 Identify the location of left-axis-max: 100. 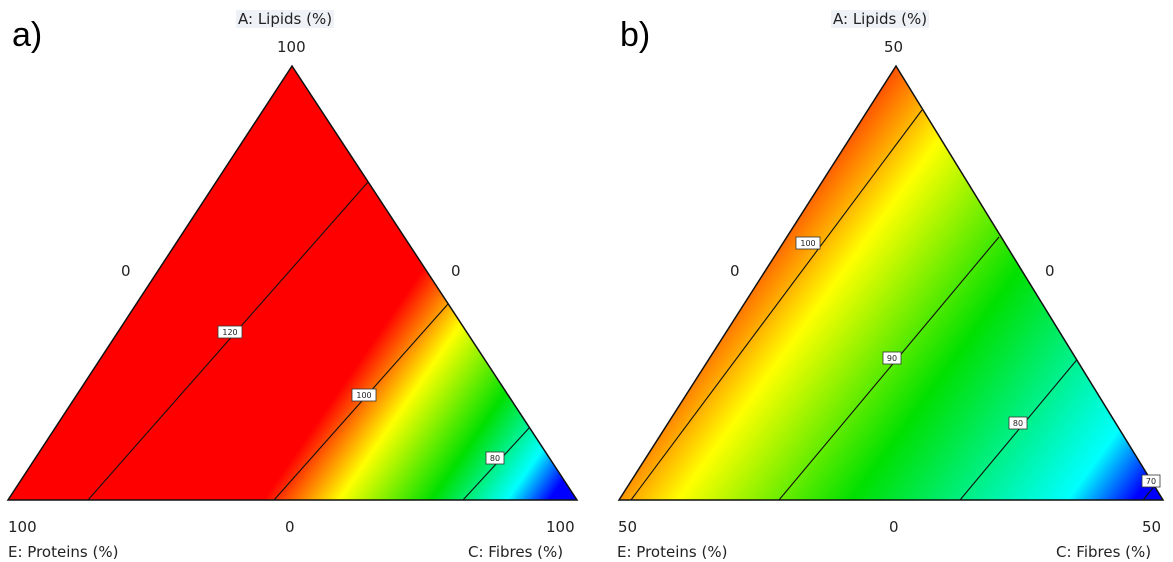
(22, 527).